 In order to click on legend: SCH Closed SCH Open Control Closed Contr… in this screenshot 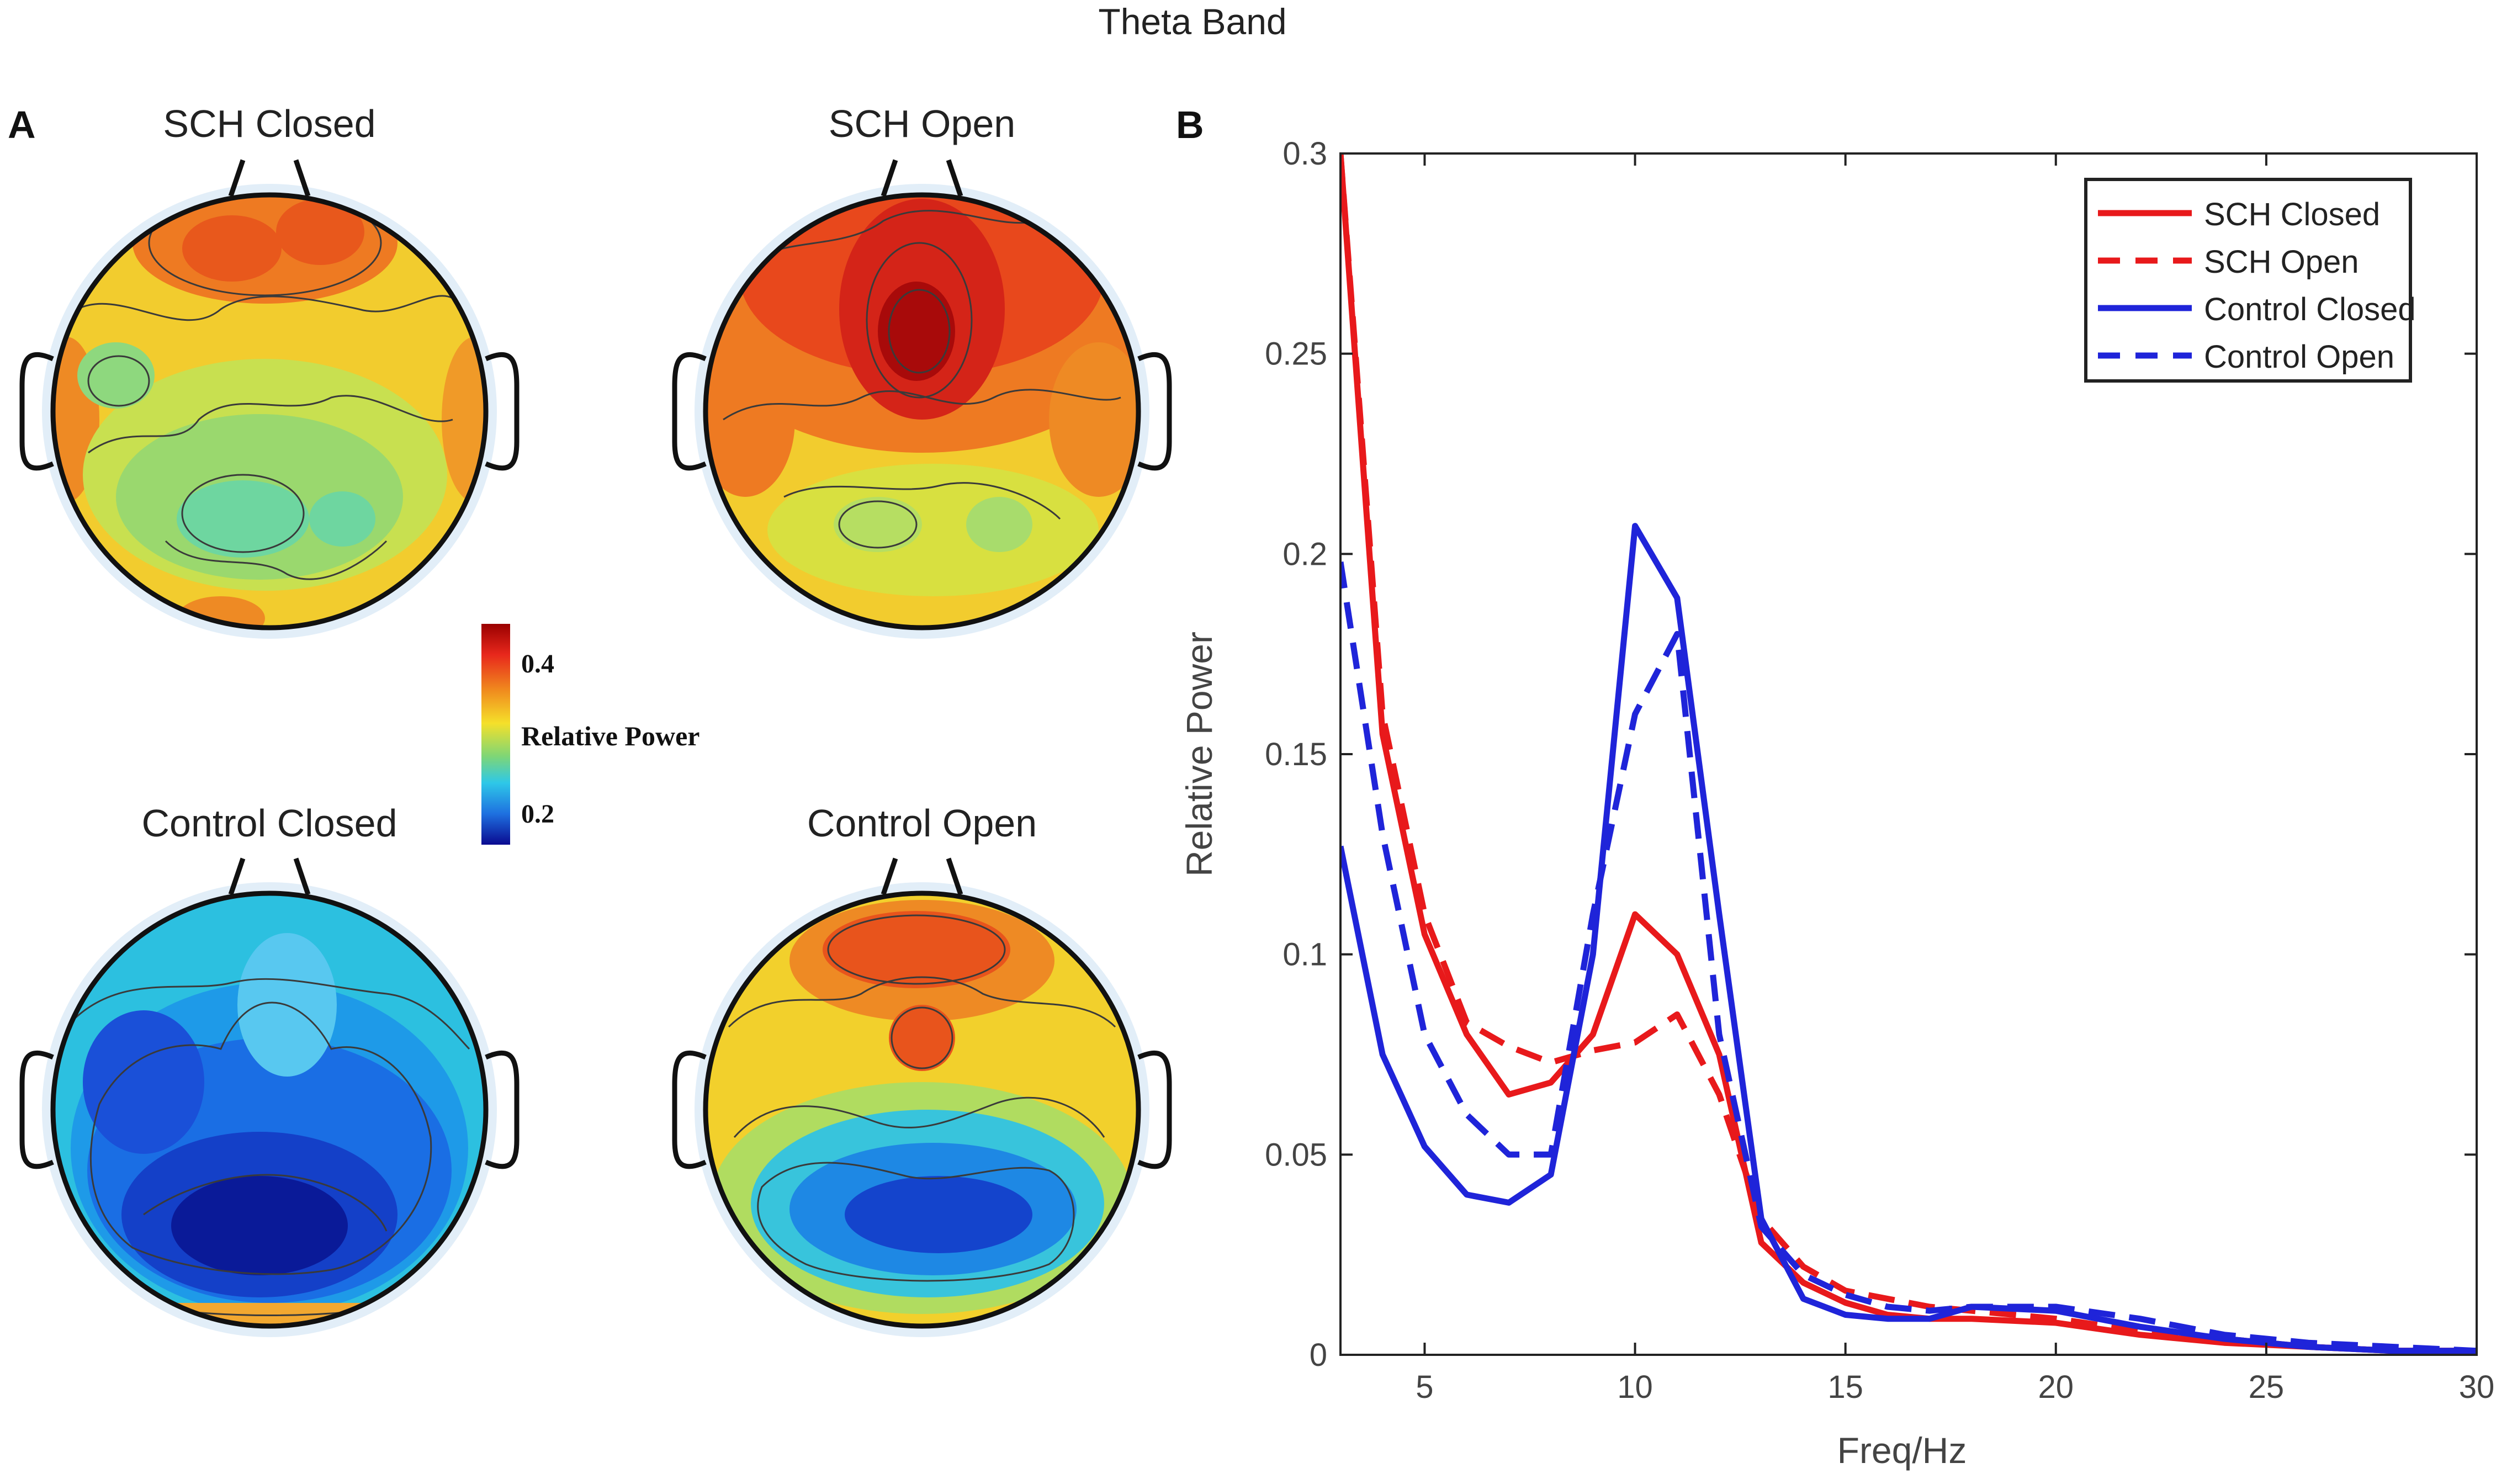, I will do `click(2250, 281)`.